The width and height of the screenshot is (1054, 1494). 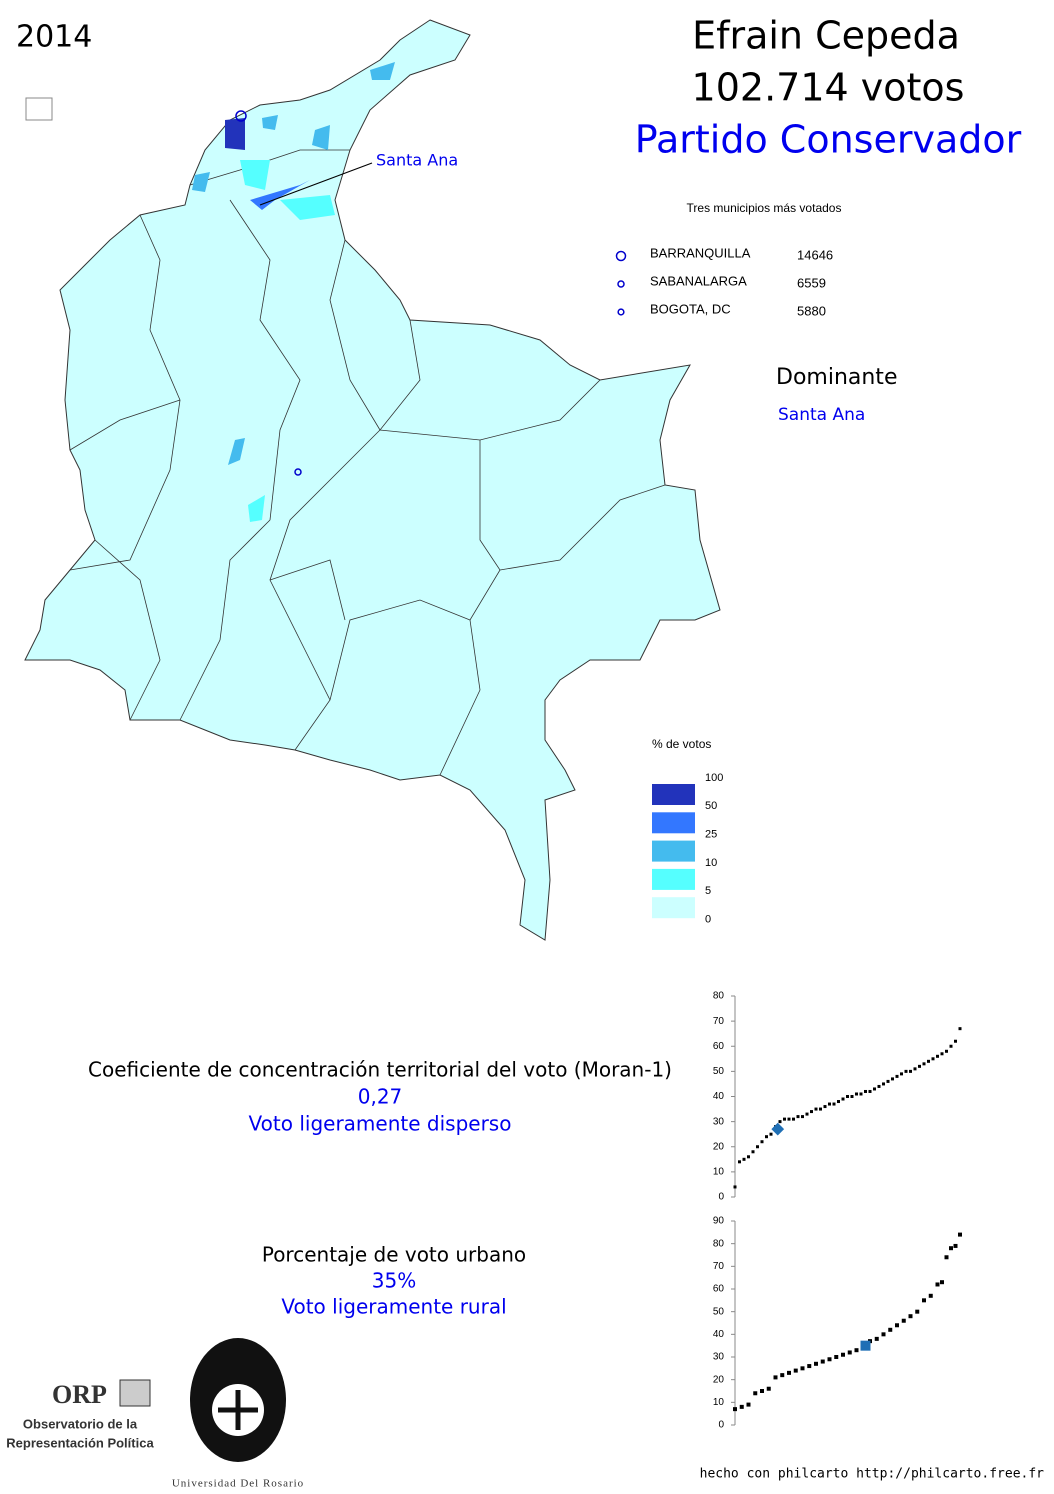 What do you see at coordinates (811, 282) in the screenshot?
I see `municipality-votes: 6559` at bounding box center [811, 282].